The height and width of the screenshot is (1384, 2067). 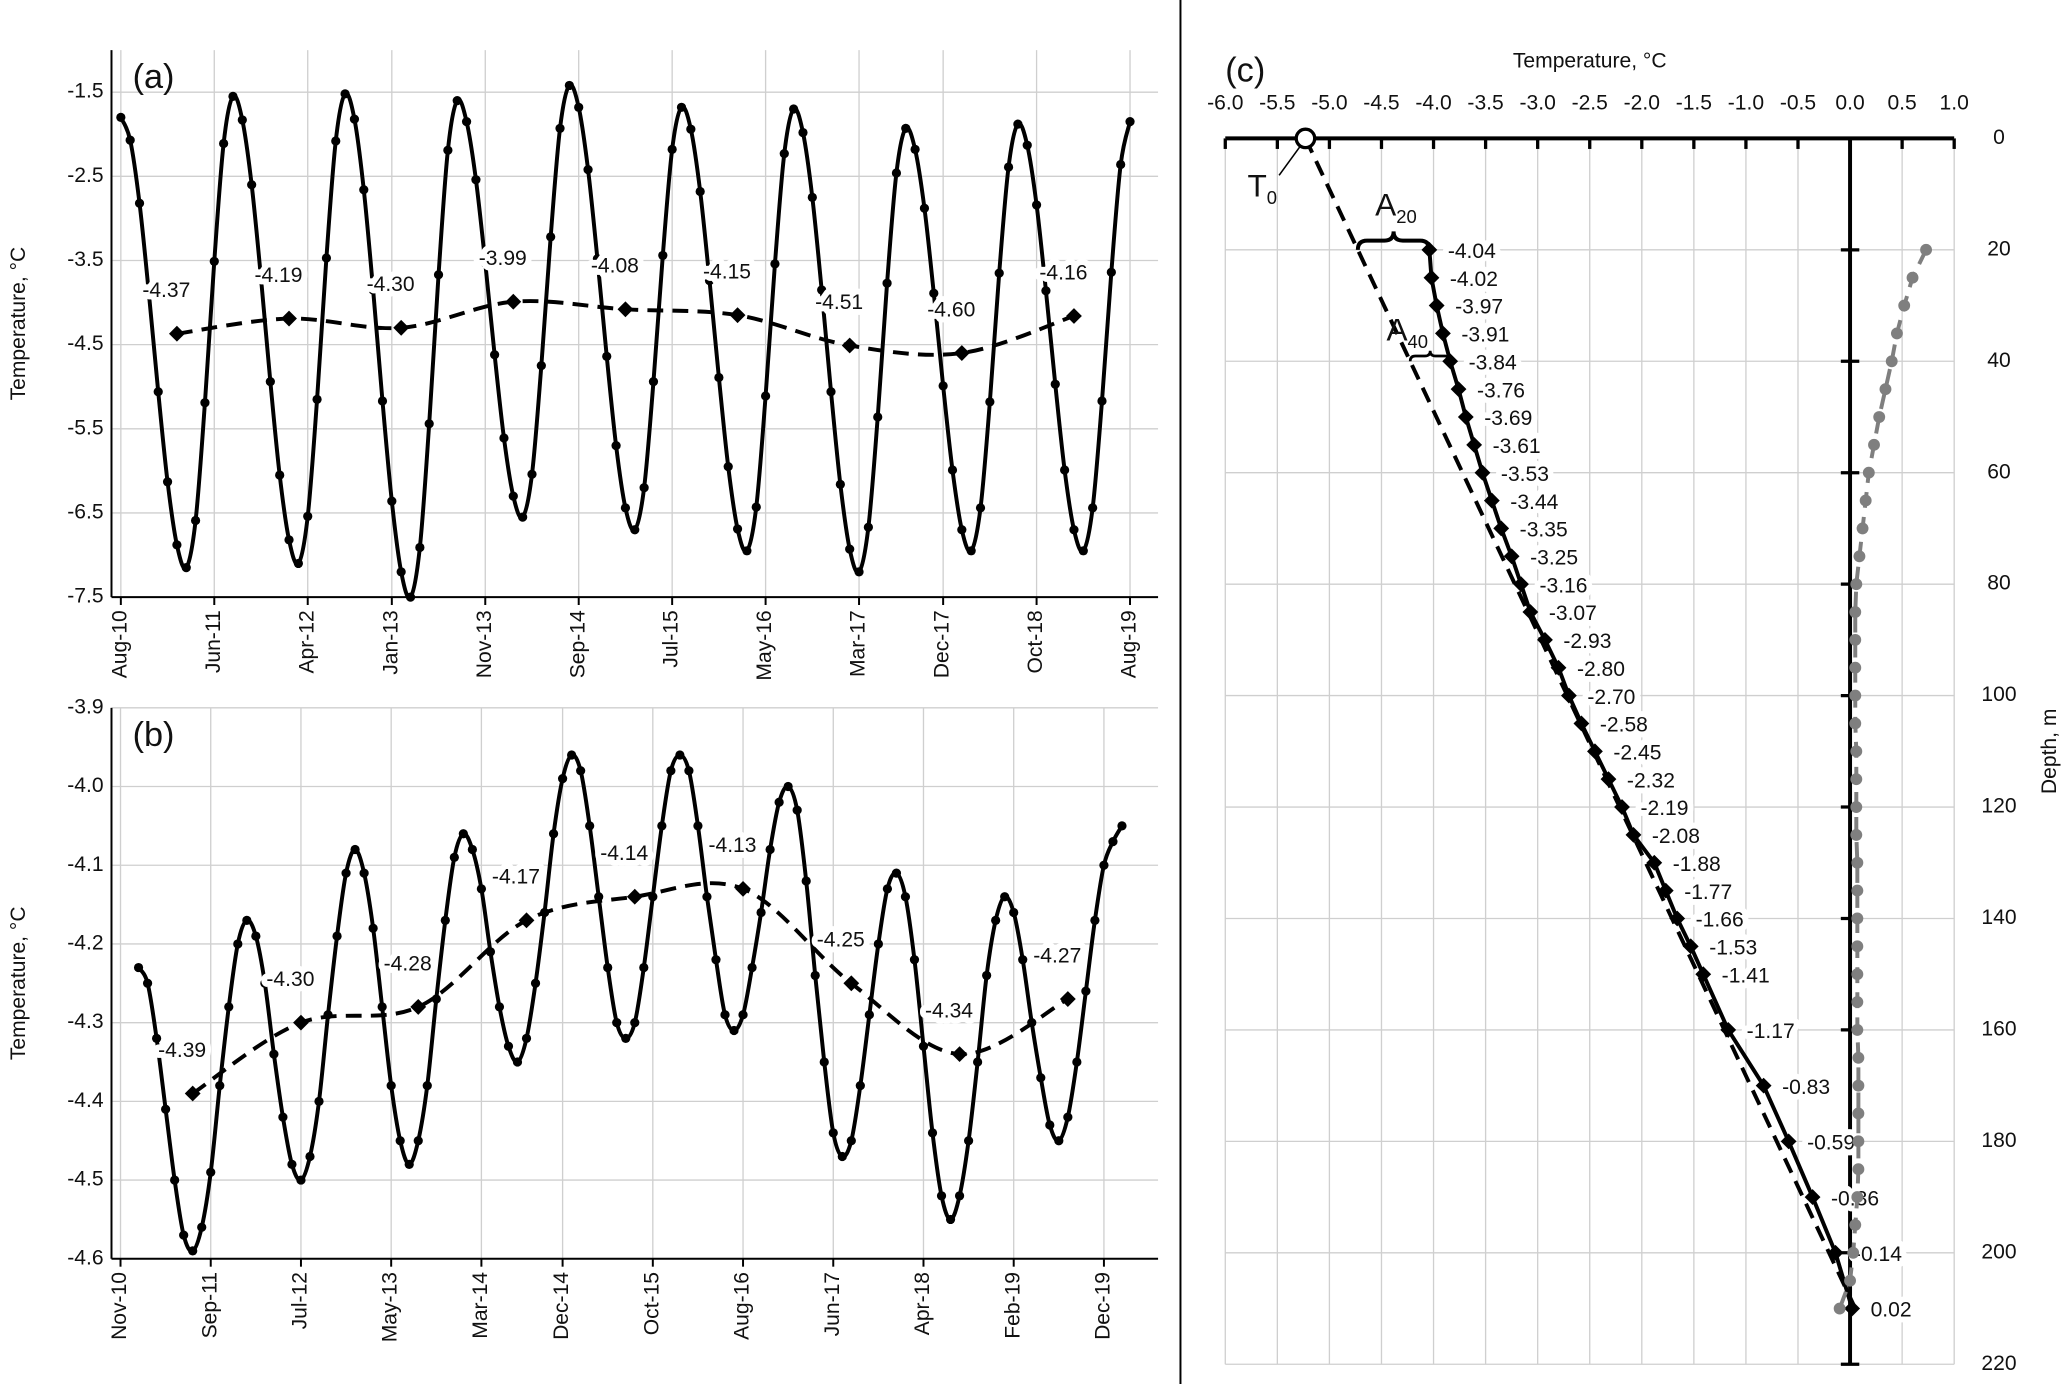 What do you see at coordinates (942, 644) in the screenshot?
I see `x-tick-label: Dec-17` at bounding box center [942, 644].